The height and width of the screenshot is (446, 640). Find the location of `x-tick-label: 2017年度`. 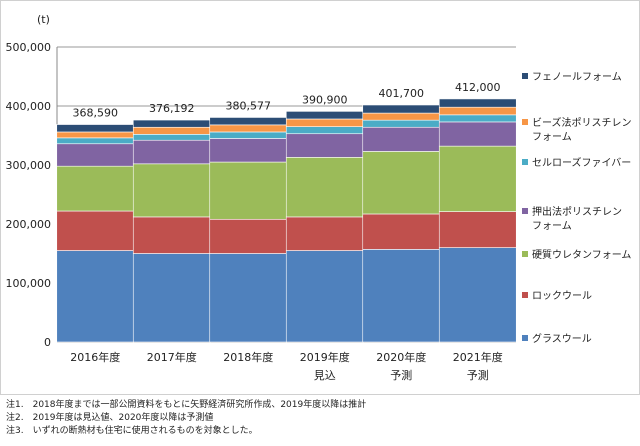

x-tick-label: 2017年度 is located at coordinates (172, 357).